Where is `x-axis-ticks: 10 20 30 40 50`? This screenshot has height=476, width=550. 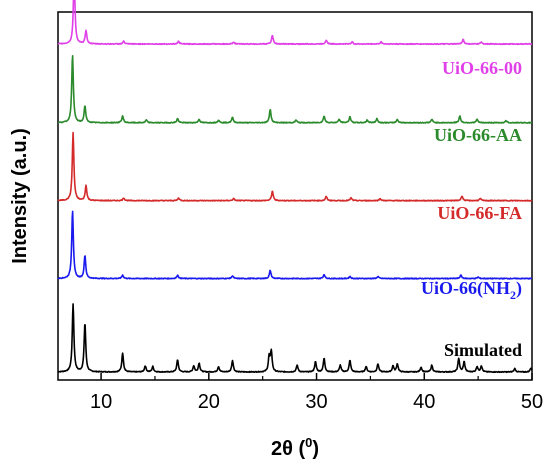 x-axis-ticks: 10 20 30 40 50 is located at coordinates (316, 393).